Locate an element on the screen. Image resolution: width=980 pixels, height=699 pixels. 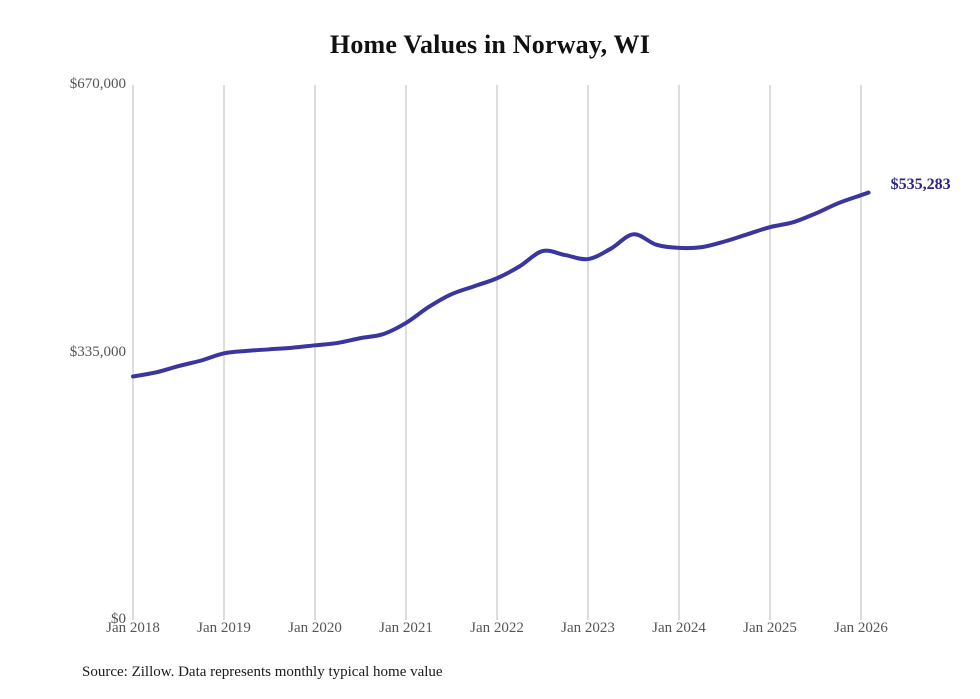
x-tick-label: Jan 2020 is located at coordinates (315, 628).